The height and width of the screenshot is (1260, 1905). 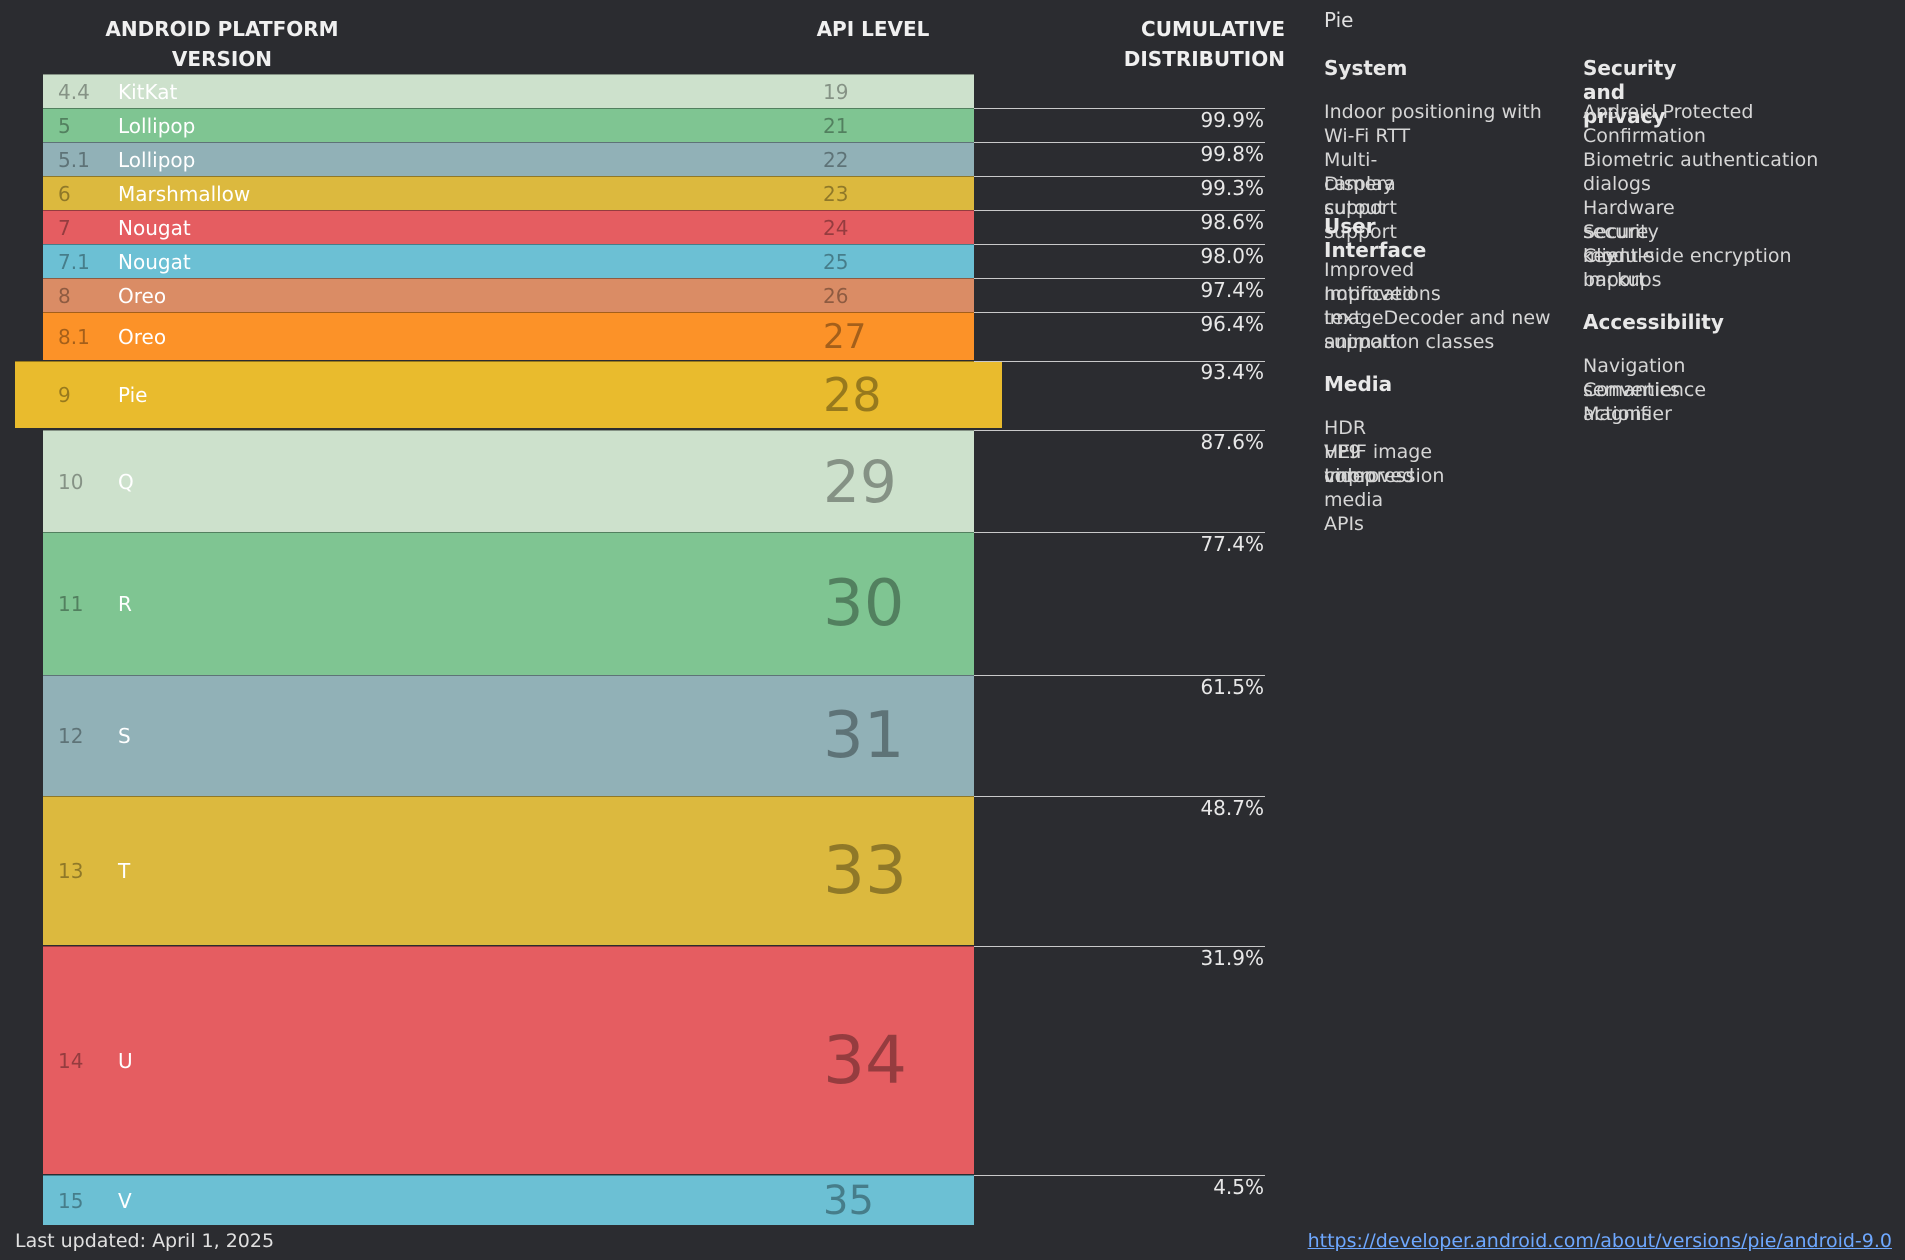 I want to click on feature-item: Improved notifications, so click(x=1382, y=282).